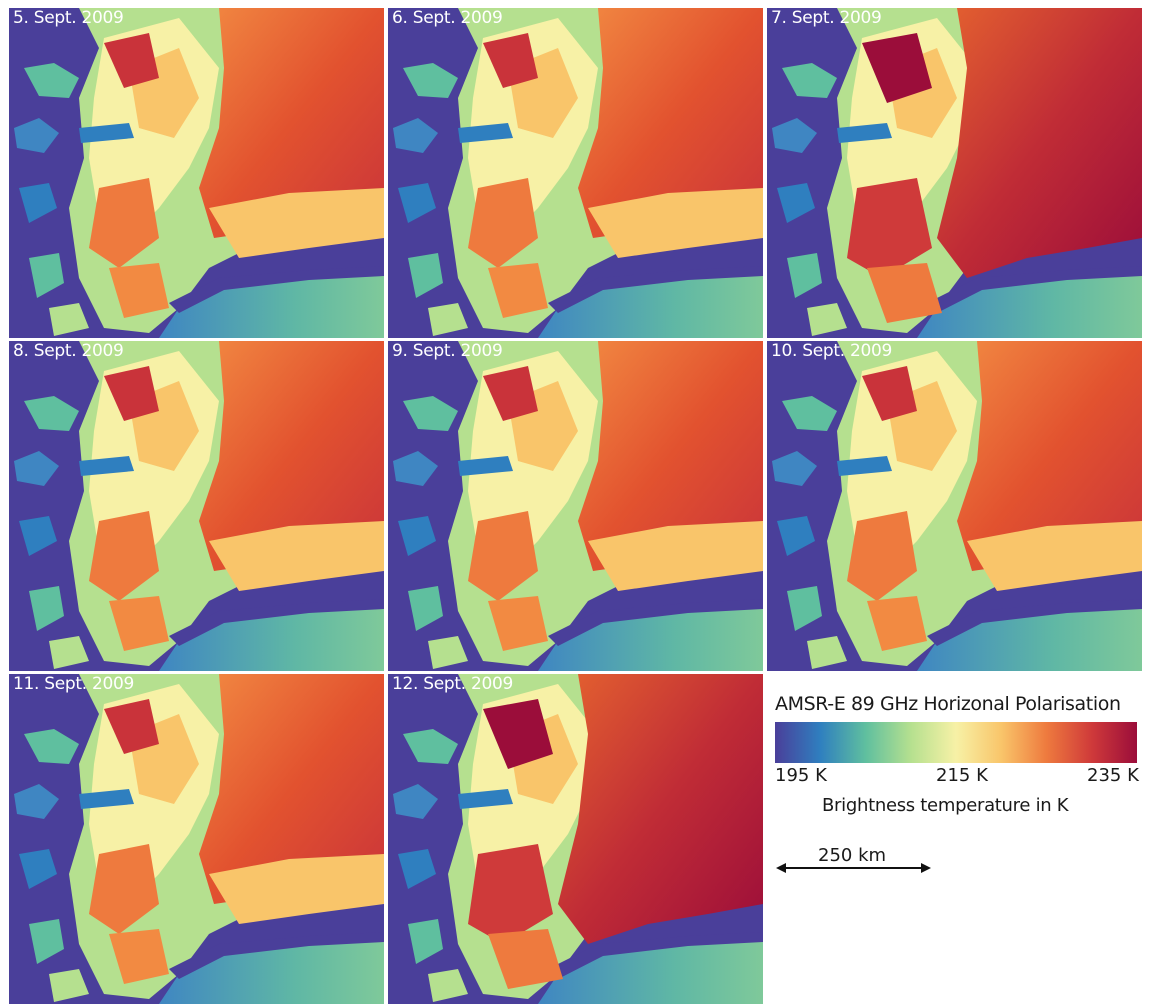  What do you see at coordinates (948, 704) in the screenshot?
I see `legend-title: AMSR-E 89 GHz Horizonal Polarisation` at bounding box center [948, 704].